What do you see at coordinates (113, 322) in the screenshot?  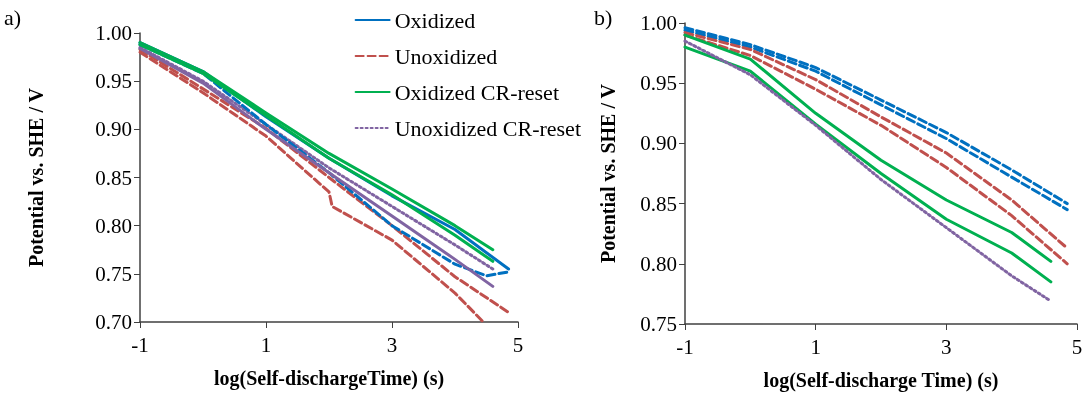 I see `y-tick-label: 0.70` at bounding box center [113, 322].